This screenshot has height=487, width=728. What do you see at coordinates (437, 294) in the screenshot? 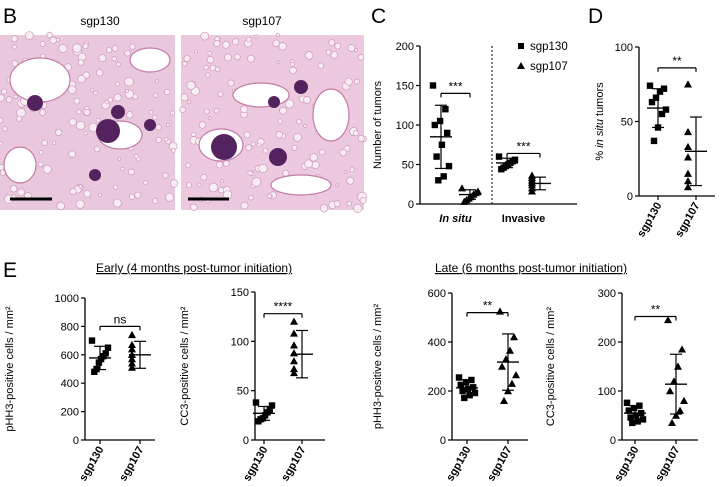
I see `y-tick-label: 600` at bounding box center [437, 294].